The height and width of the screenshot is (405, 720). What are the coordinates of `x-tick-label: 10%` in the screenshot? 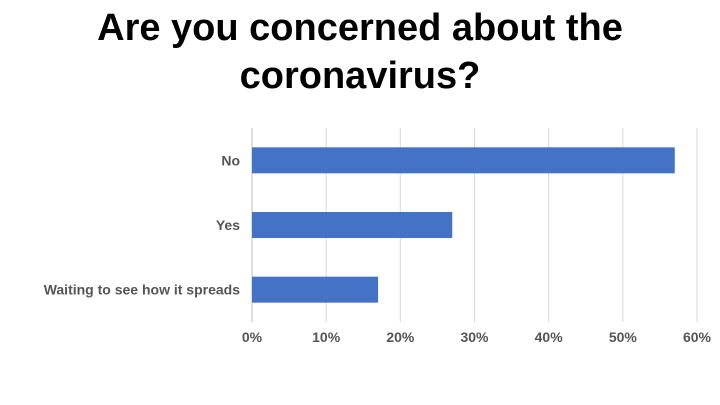 It's located at (326, 337).